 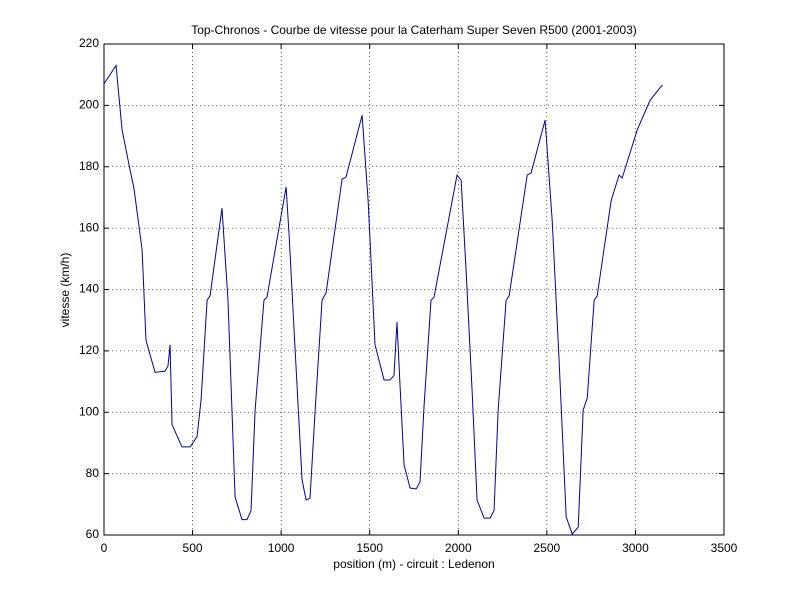 I want to click on y-tick-label: 120, so click(x=89, y=350).